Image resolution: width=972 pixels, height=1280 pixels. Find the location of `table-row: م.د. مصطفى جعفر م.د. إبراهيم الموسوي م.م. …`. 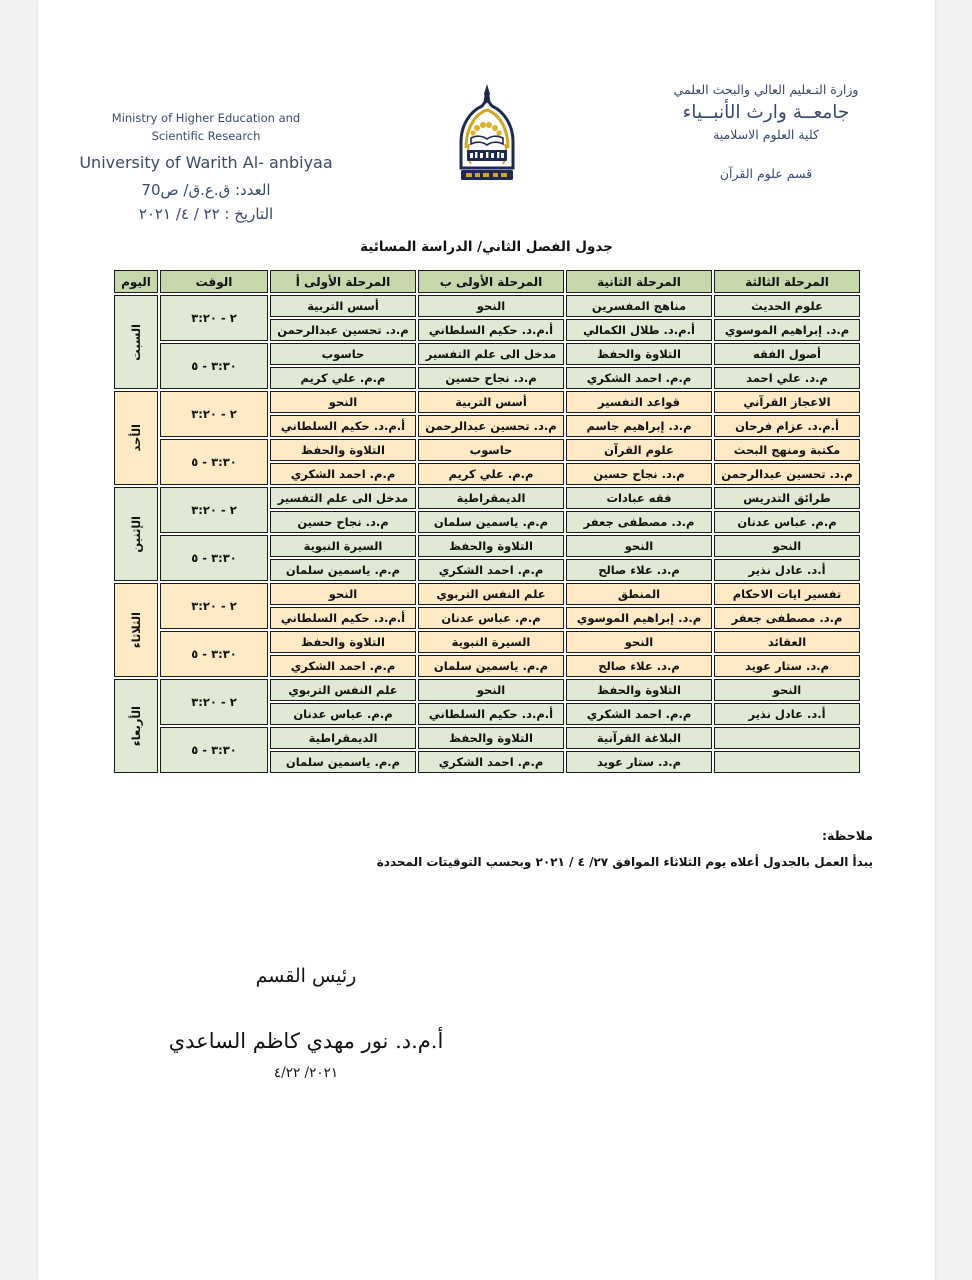

table-row: م.د. مصطفى جعفر م.د. إبراهيم الموسوي م.م. … is located at coordinates (487, 618).